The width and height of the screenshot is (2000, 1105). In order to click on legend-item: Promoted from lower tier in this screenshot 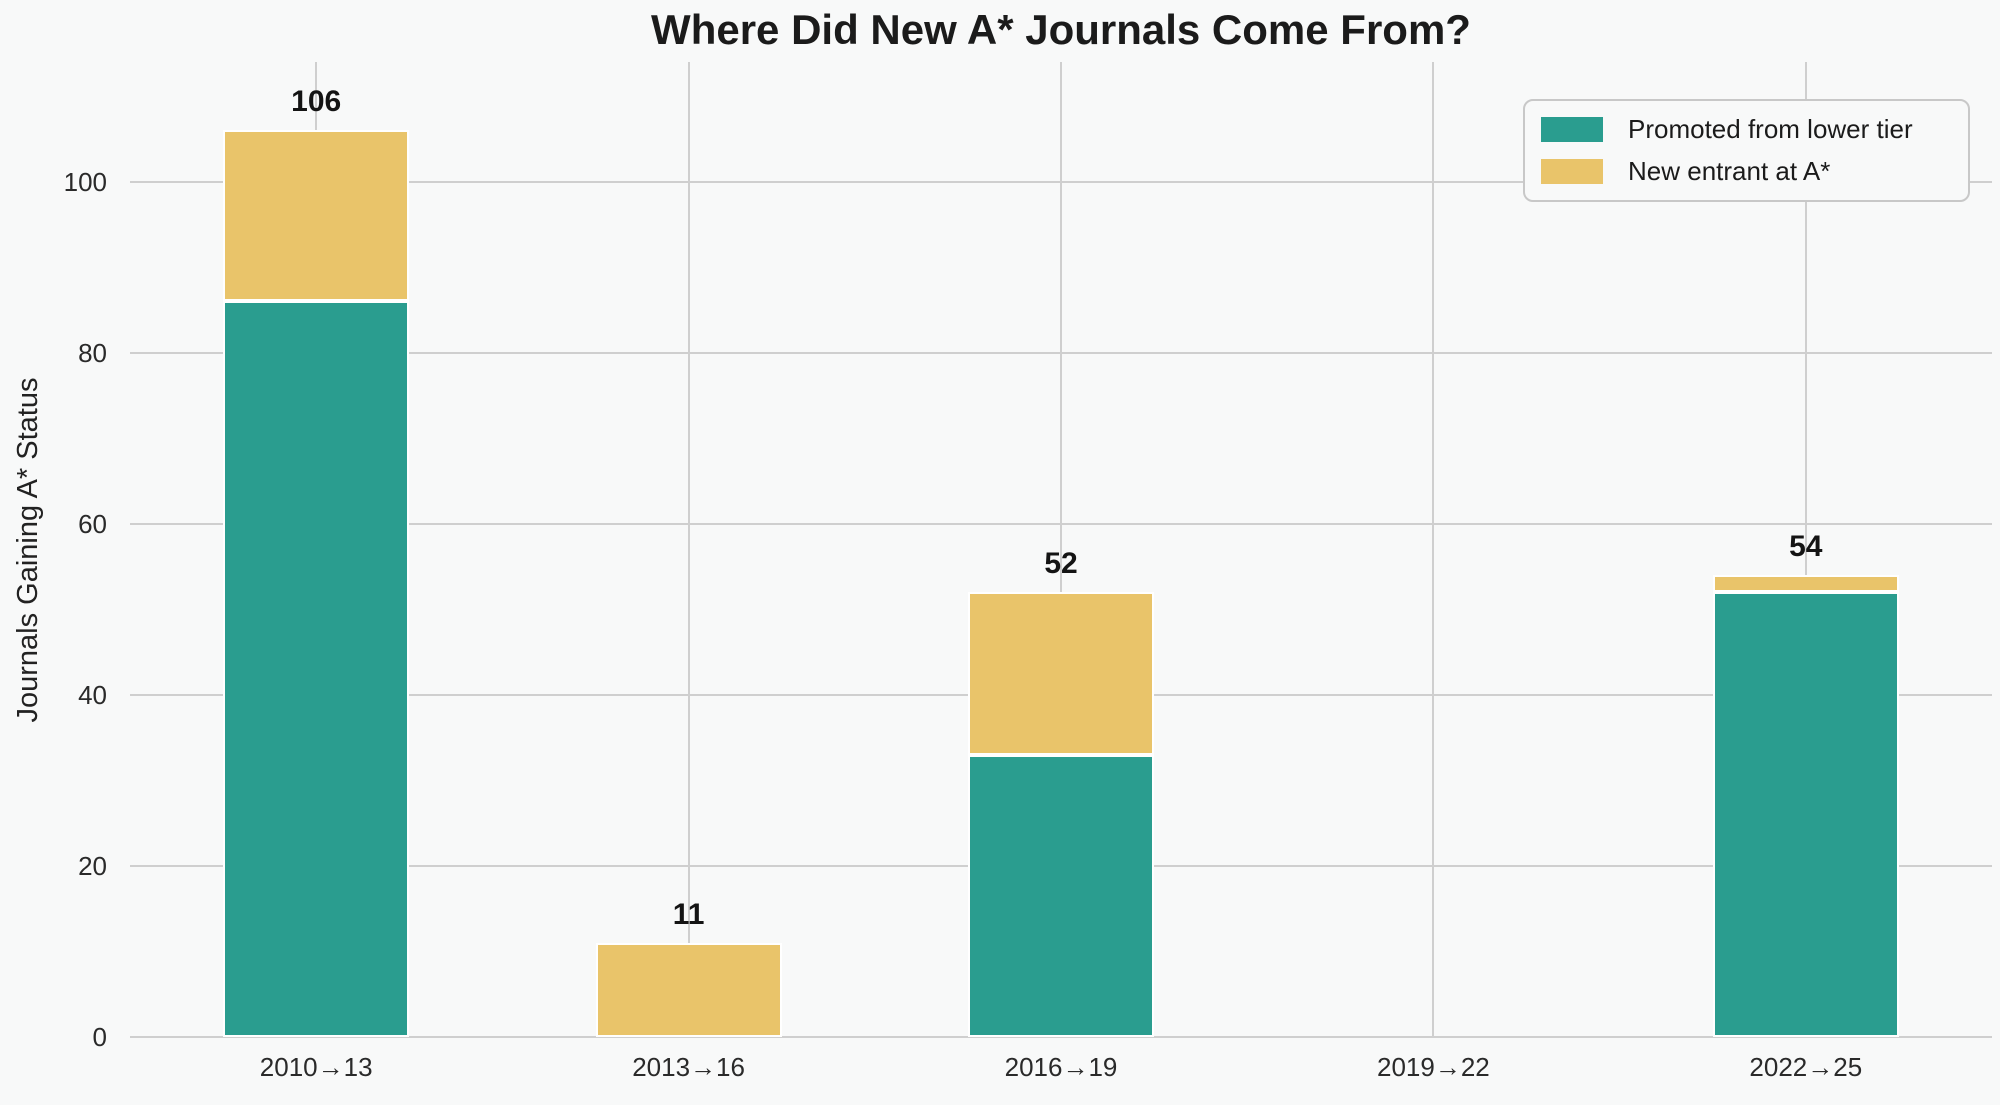, I will do `click(1746, 129)`.